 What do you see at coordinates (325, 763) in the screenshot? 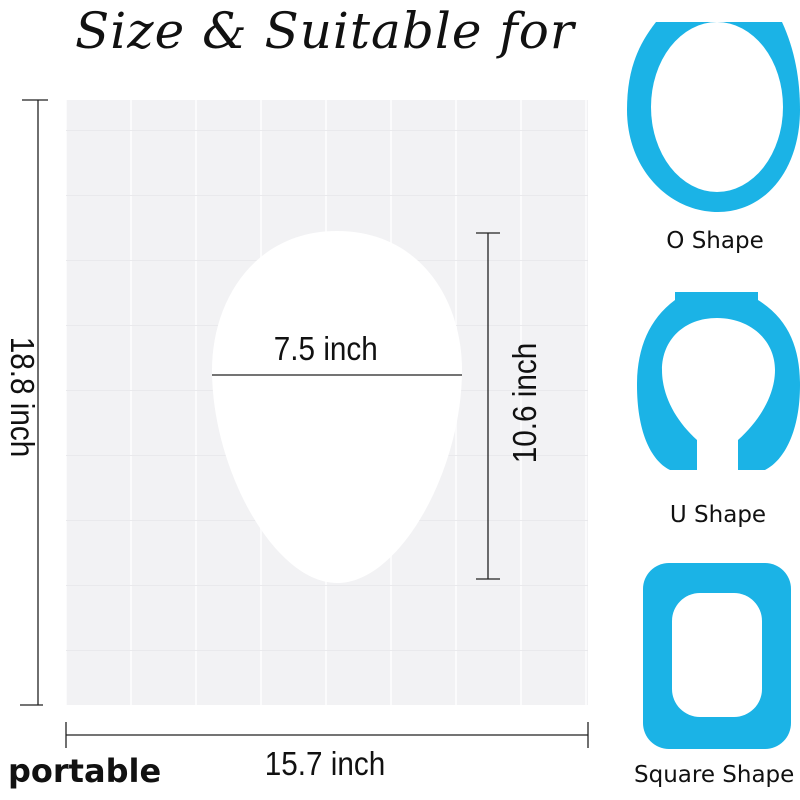
I see `width-dimension-label: 15.7 inch` at bounding box center [325, 763].